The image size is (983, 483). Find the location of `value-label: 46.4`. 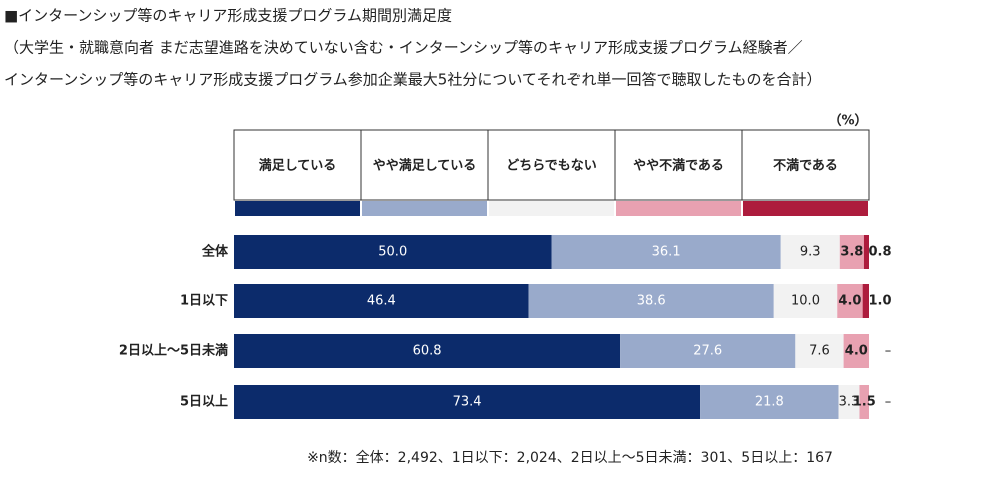

value-label: 46.4 is located at coordinates (381, 301).